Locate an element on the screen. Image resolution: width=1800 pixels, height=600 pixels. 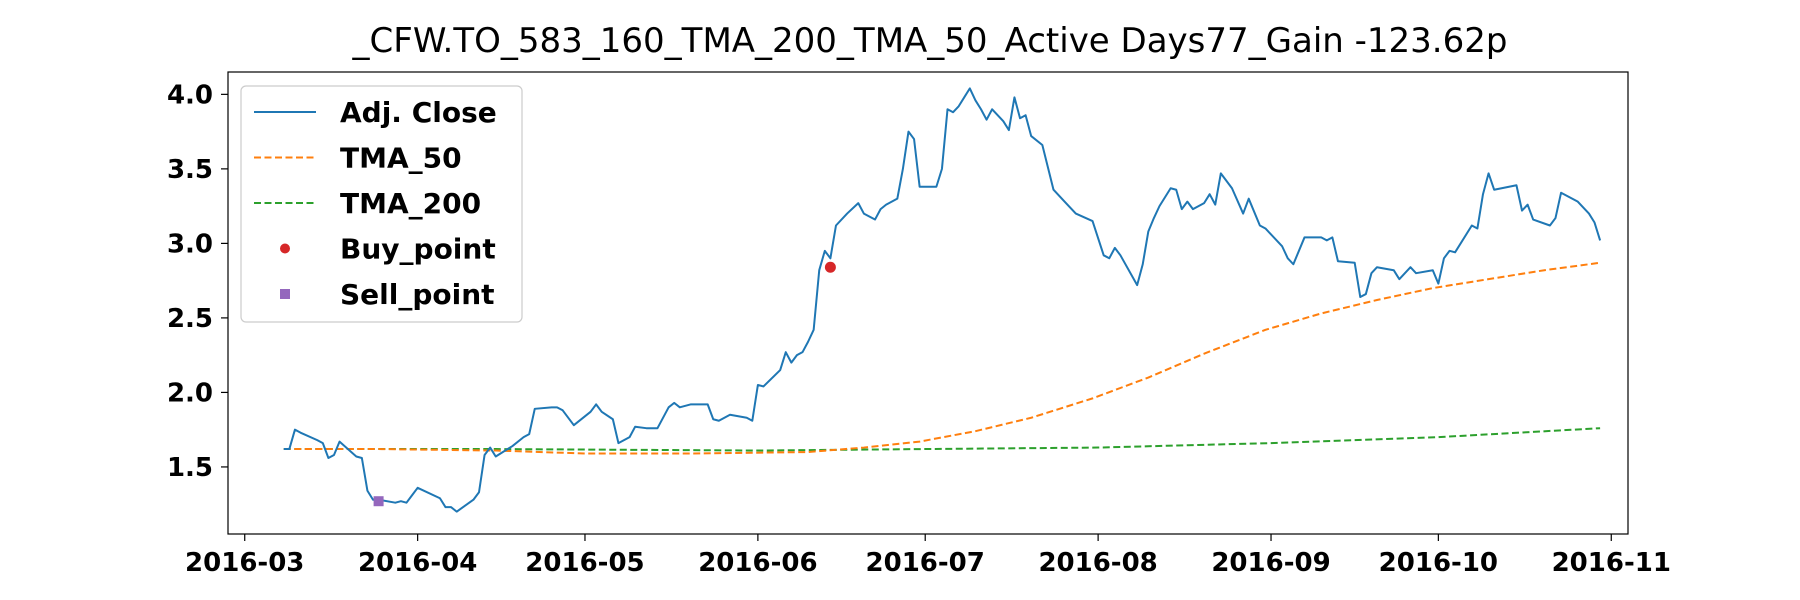
y-axis: 1.5 2.0 2.5 3.0 3.5 4.0 is located at coordinates (197, 281).